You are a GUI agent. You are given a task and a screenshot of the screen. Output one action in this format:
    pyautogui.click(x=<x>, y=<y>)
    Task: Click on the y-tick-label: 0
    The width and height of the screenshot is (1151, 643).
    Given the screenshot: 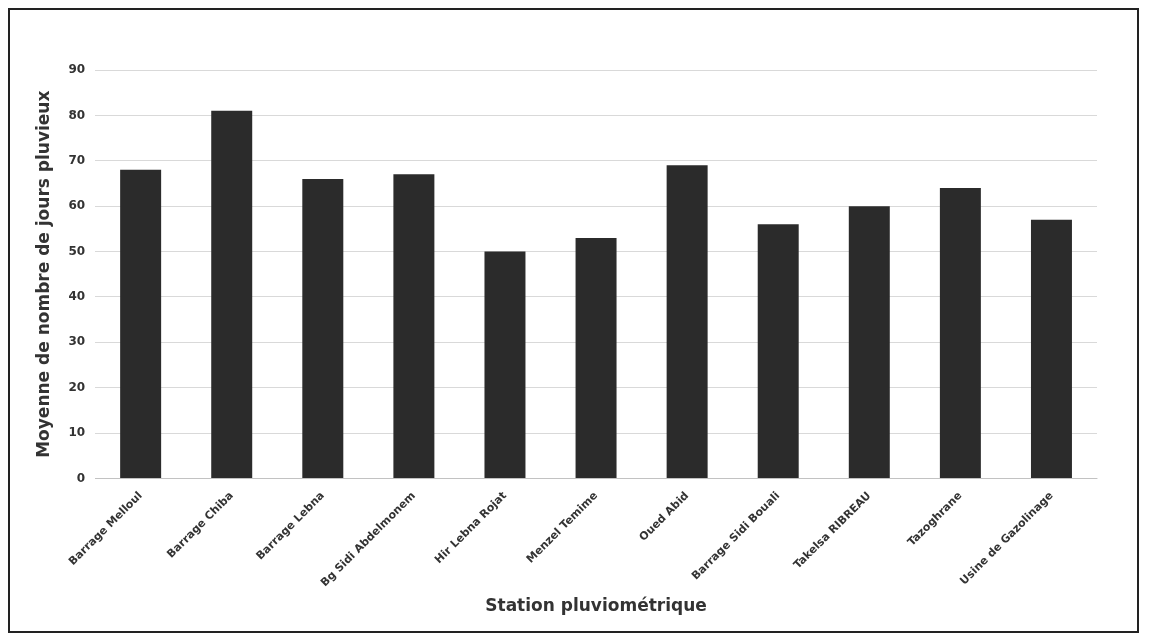 What is the action you would take?
    pyautogui.click(x=81, y=477)
    